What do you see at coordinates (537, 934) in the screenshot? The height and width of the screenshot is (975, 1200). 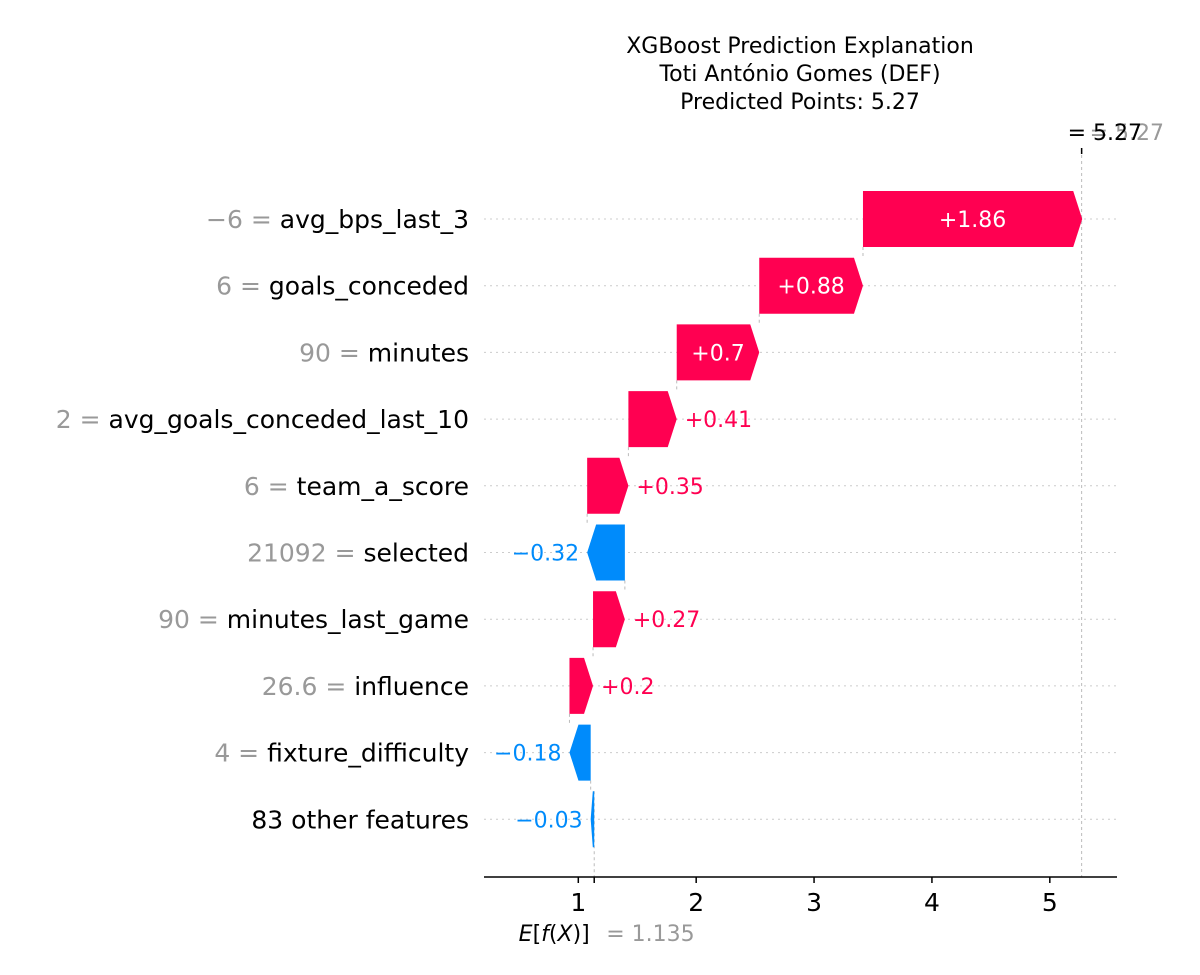 I see `base-label-part: [` at bounding box center [537, 934].